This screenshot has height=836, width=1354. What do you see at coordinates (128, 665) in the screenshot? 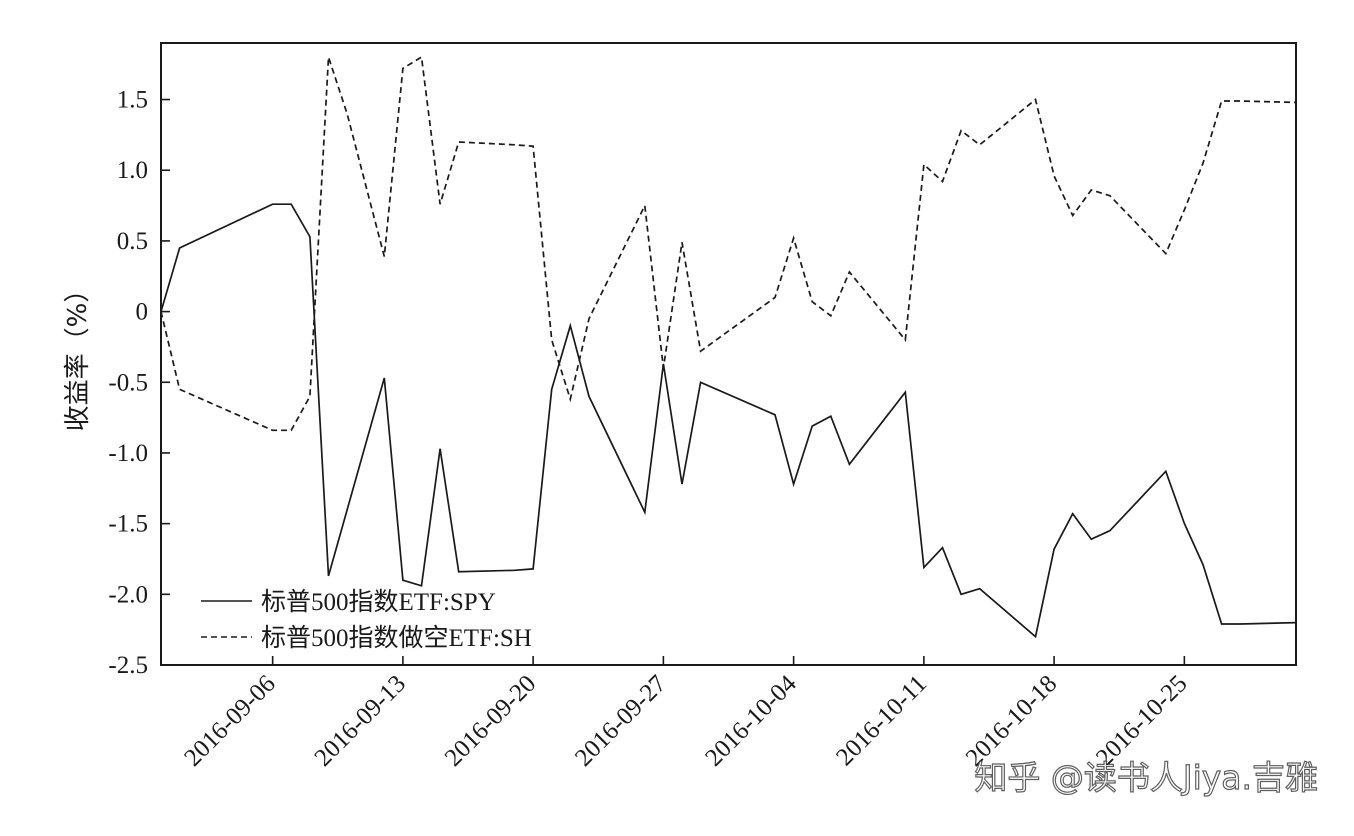
I see `y-tick-label: -2.5` at bounding box center [128, 665].